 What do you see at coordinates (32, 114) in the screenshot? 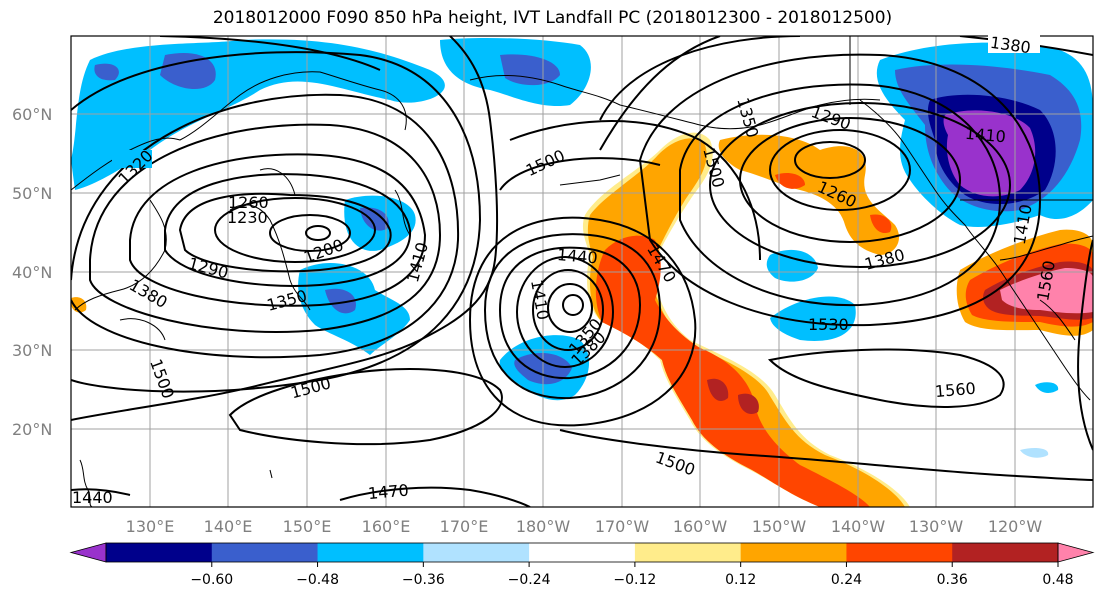
I see `lat-label-60: 60°N` at bounding box center [32, 114].